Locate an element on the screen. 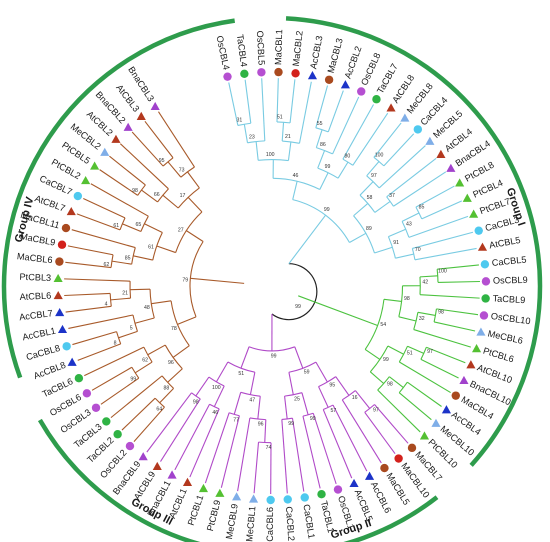 This screenshot has height=542, width=550. bootstrap-value: 85 is located at coordinates (422, 207).